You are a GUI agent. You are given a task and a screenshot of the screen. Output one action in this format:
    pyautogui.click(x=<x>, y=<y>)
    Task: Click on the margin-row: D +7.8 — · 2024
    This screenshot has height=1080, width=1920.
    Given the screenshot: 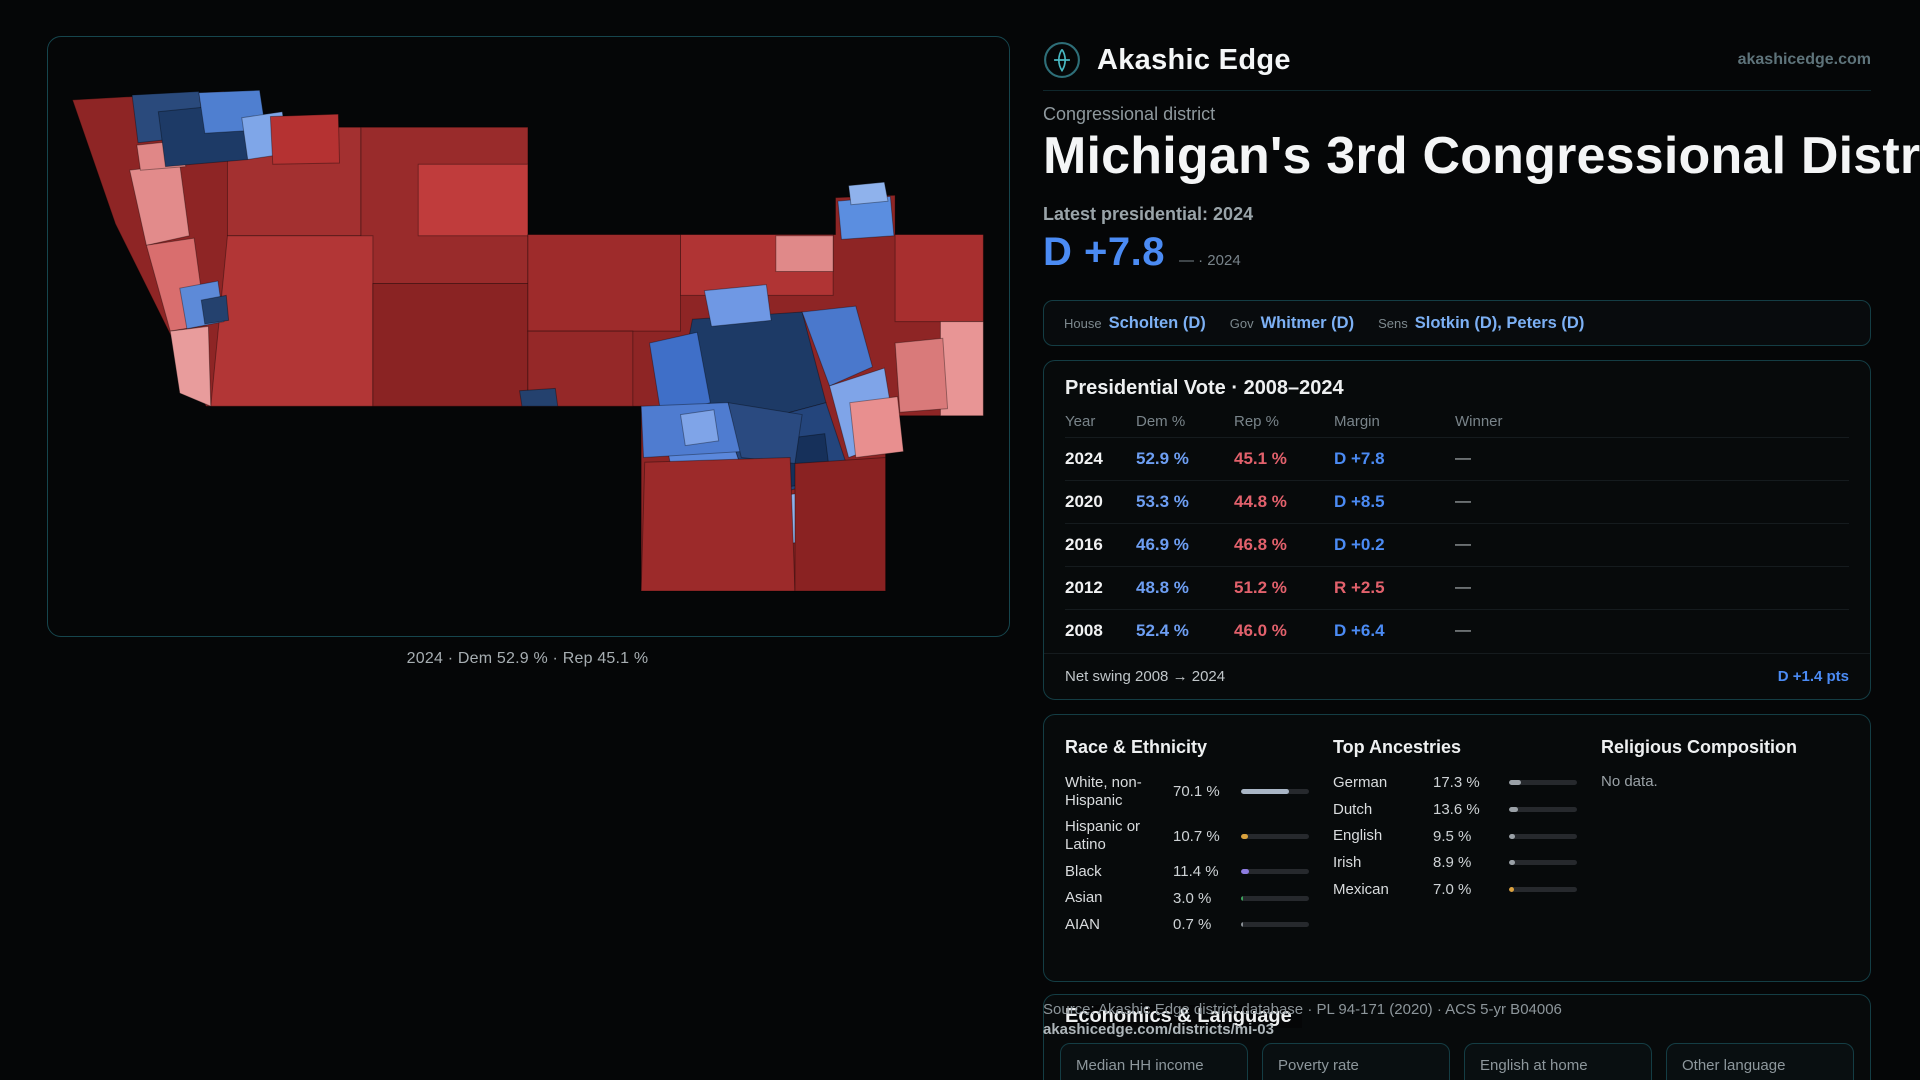 What is the action you would take?
    pyautogui.click(x=1142, y=252)
    